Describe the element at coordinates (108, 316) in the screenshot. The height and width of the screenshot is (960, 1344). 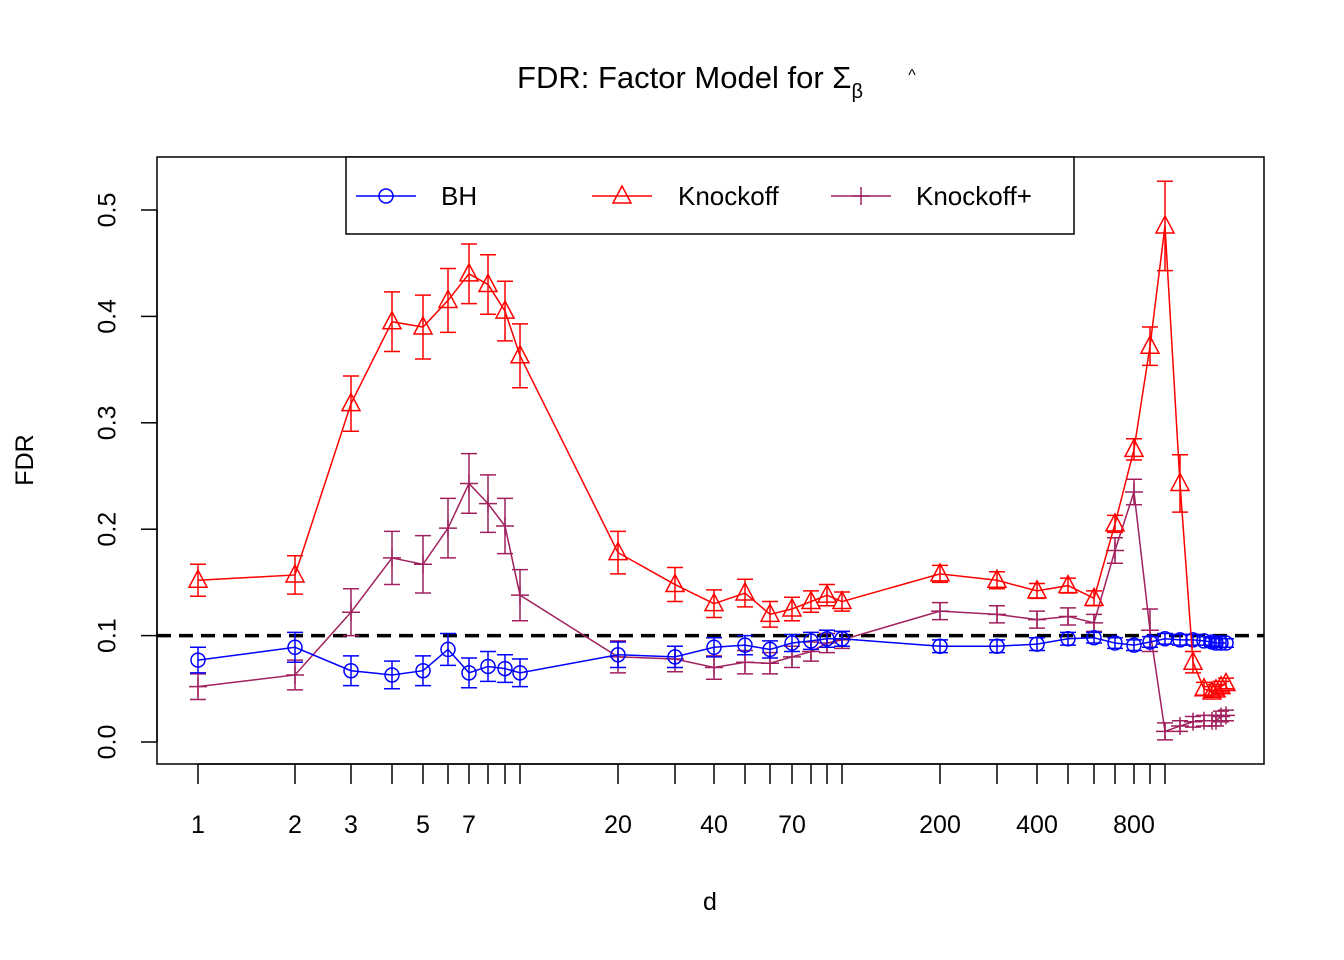
I see `y-tick-label: 0.4` at that location.